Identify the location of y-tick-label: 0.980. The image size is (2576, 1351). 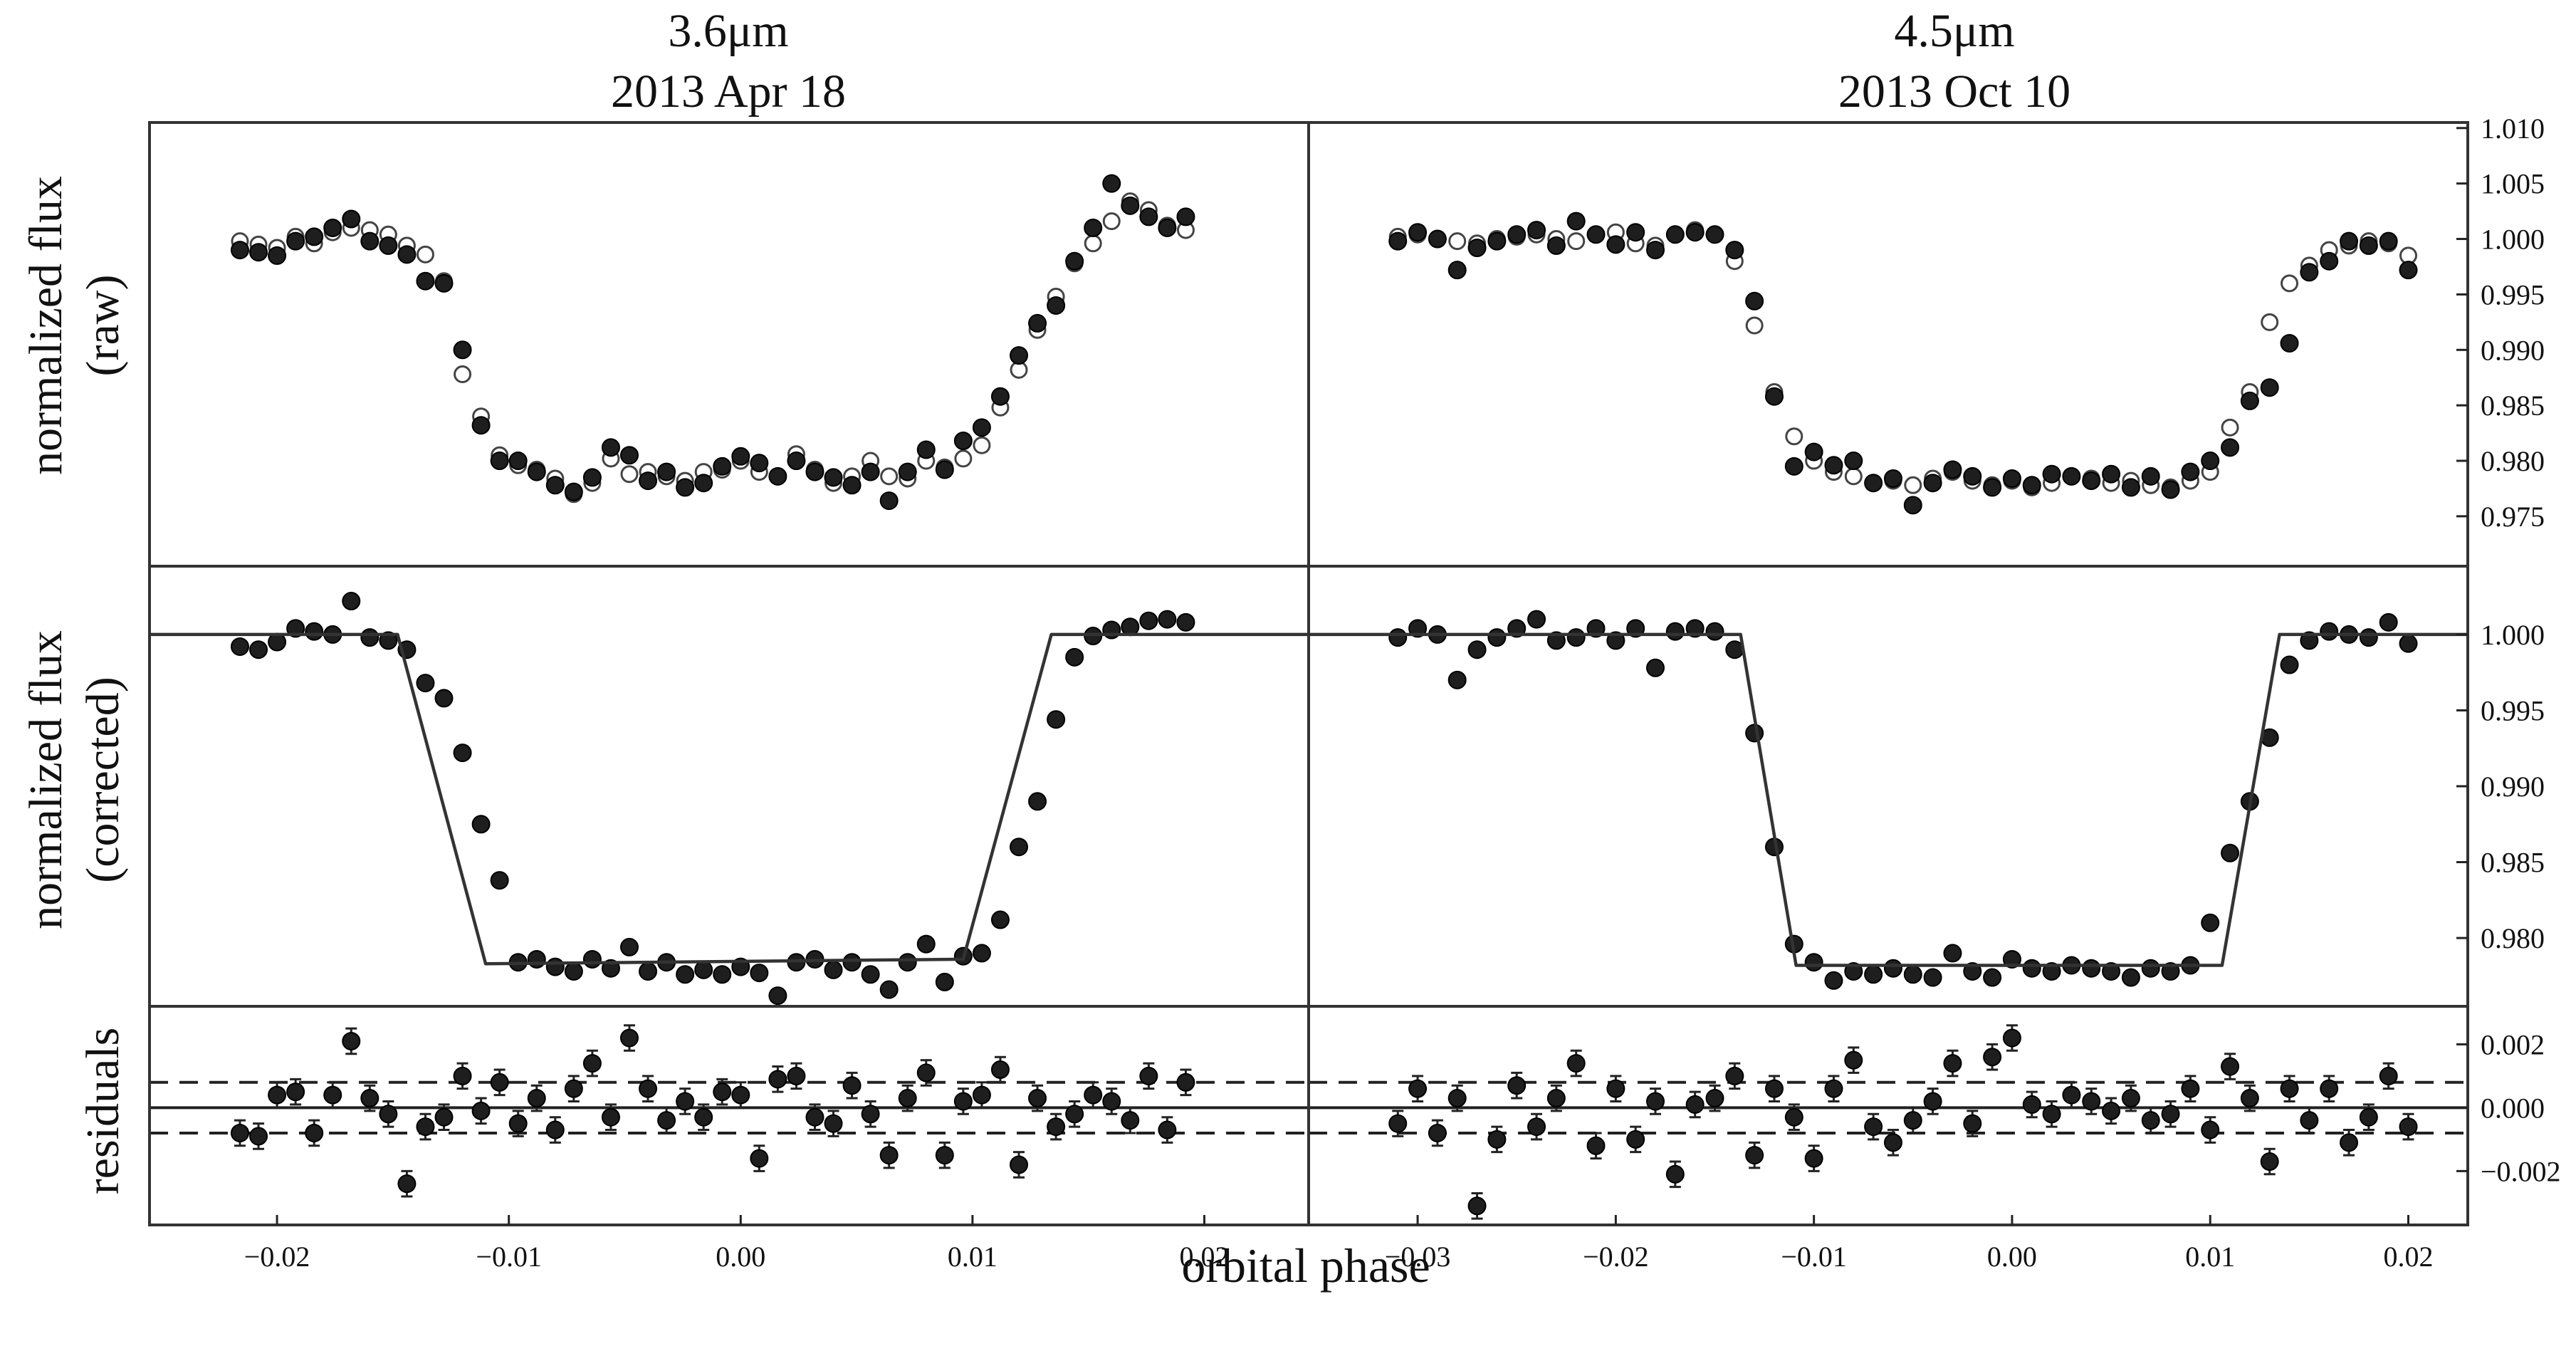
(2513, 461).